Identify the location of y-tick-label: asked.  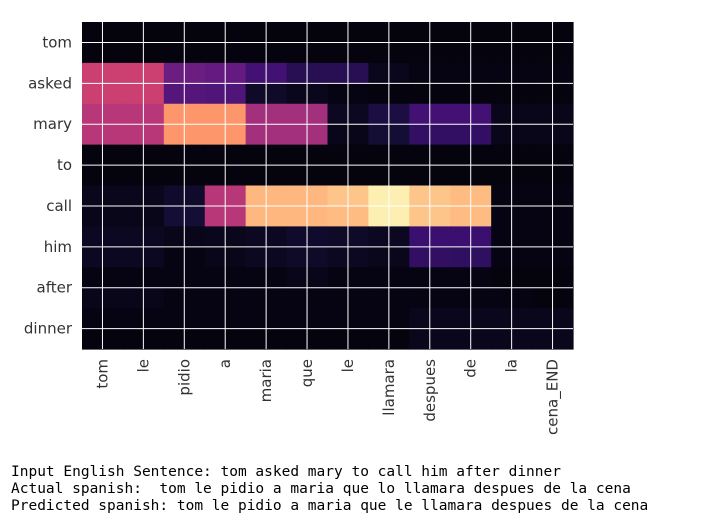
(50, 83).